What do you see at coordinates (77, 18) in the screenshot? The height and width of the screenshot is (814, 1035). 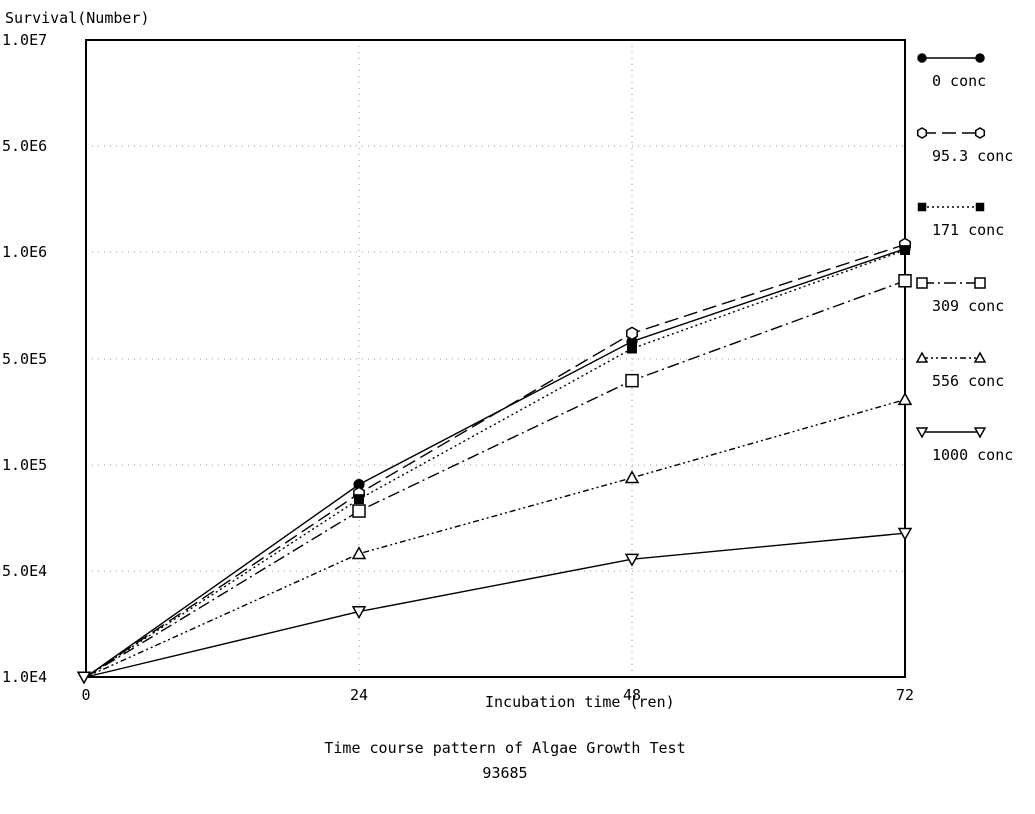 I see `y-axis-label: Survival(Number)` at bounding box center [77, 18].